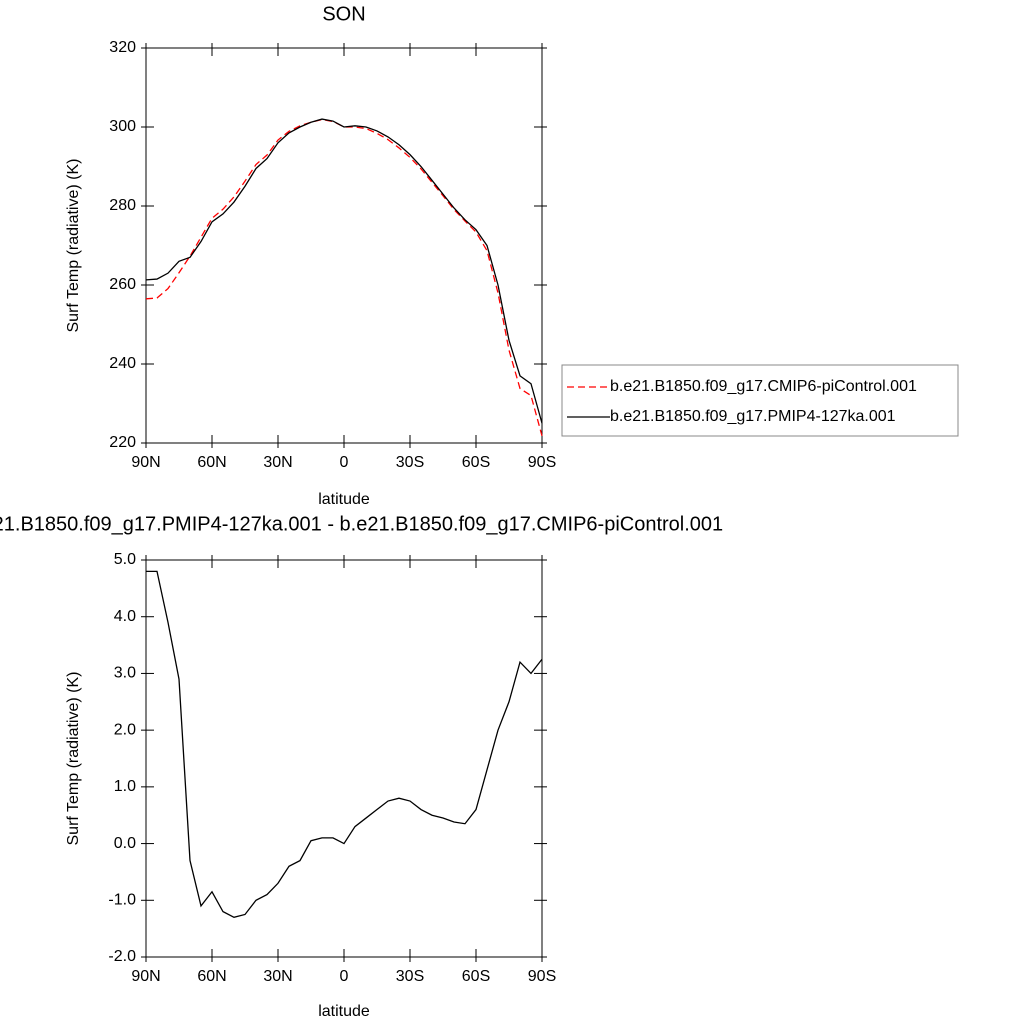  Describe the element at coordinates (760, 400) in the screenshot. I see `legend-box` at that location.